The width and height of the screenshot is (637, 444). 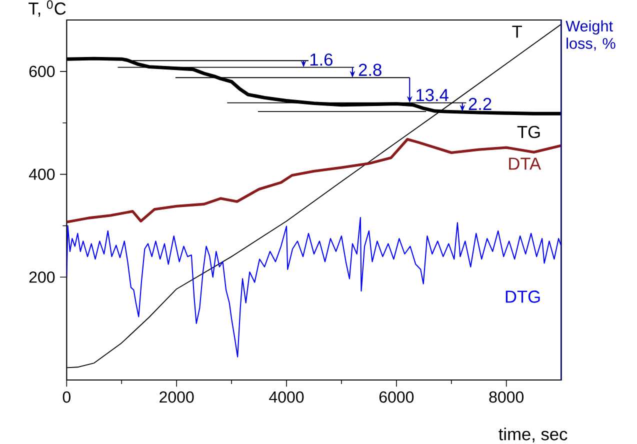 What do you see at coordinates (396, 397) in the screenshot?
I see `x-tick-label: 6000` at bounding box center [396, 397].